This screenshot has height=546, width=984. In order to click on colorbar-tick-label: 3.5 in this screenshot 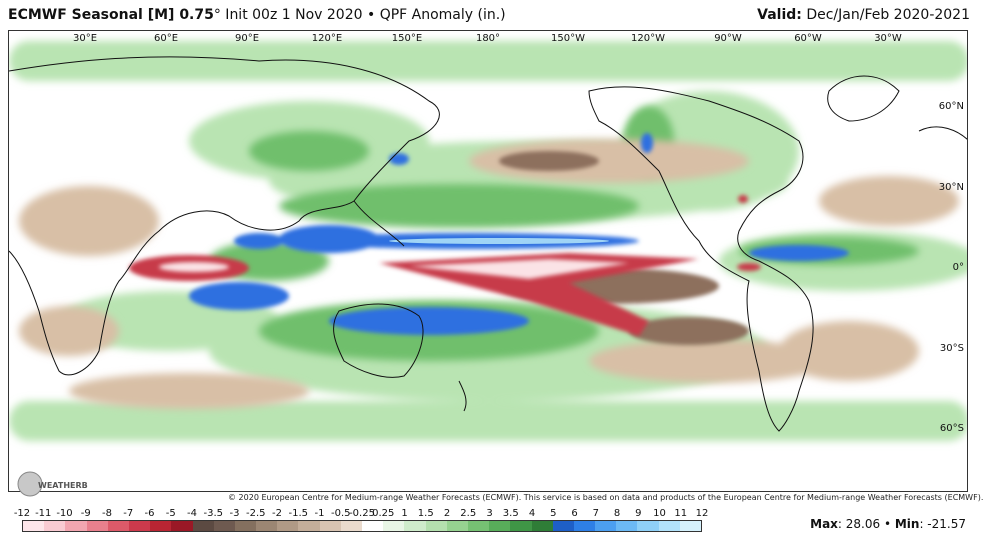, I will do `click(510, 513)`.